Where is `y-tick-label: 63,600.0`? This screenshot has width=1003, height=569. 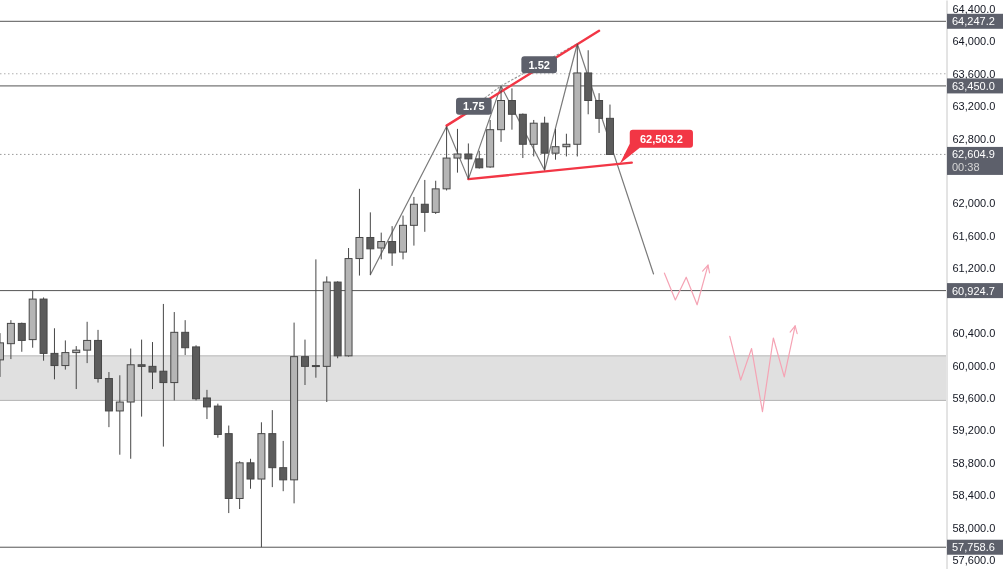
y-tick-label: 63,600.0 is located at coordinates (974, 73).